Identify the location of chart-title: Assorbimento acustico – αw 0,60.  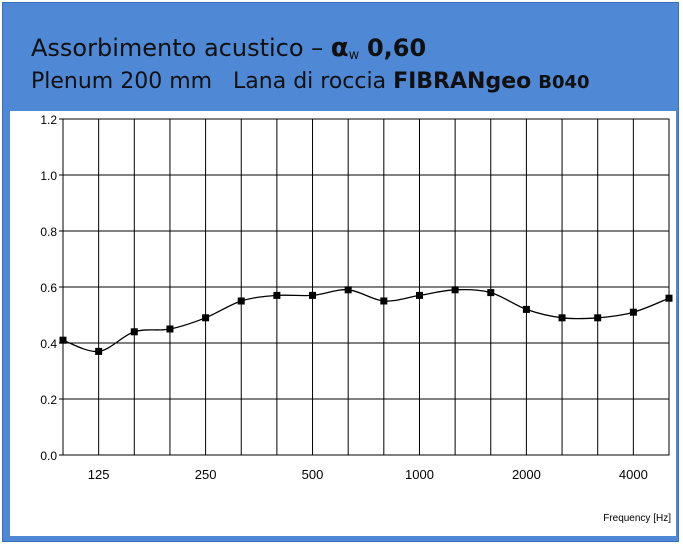
(228, 48).